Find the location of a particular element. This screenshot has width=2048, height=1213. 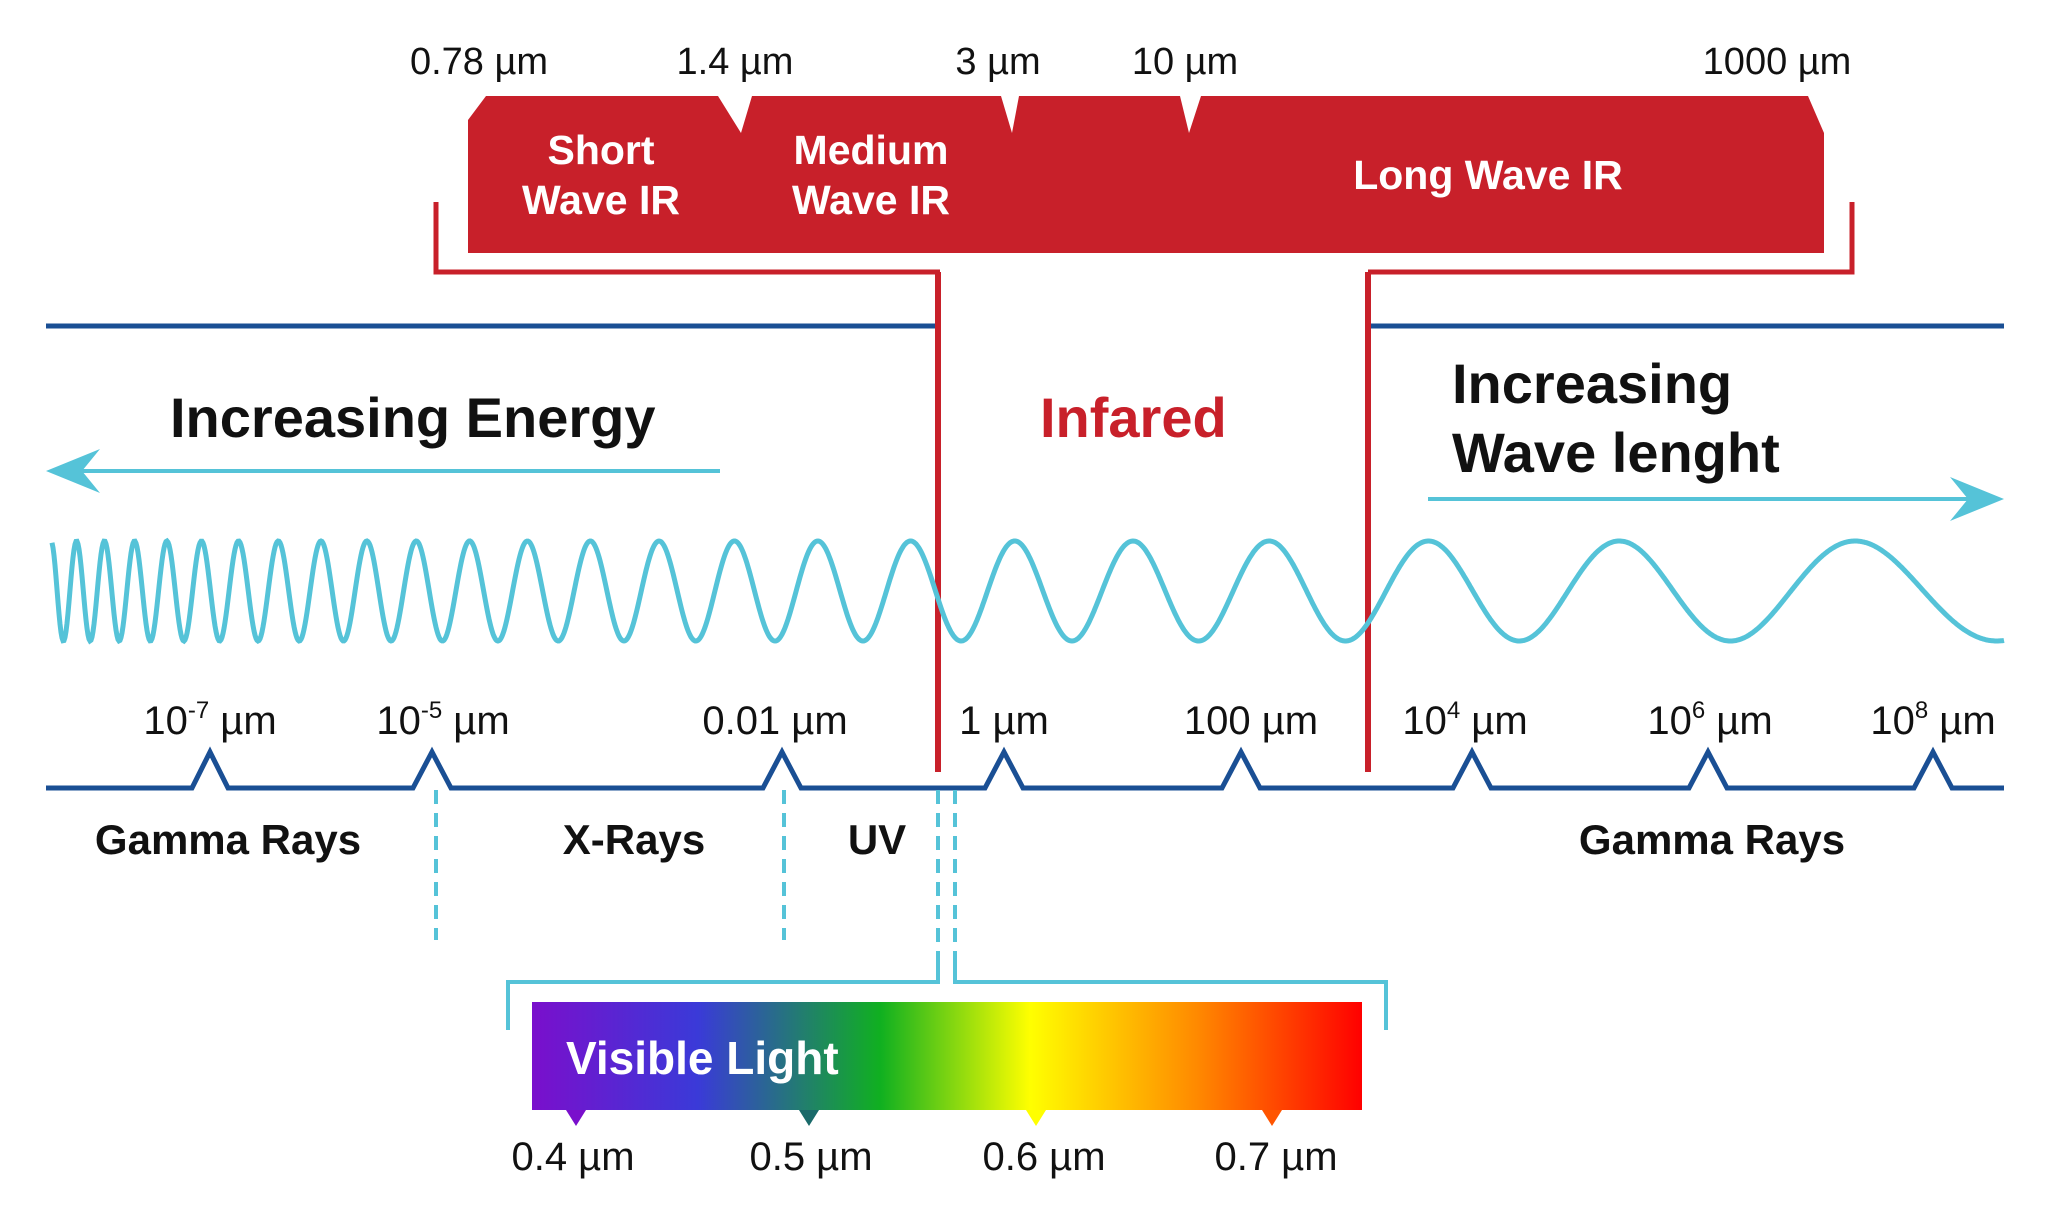

ir-boundary-label: 3 µm is located at coordinates (997, 62).